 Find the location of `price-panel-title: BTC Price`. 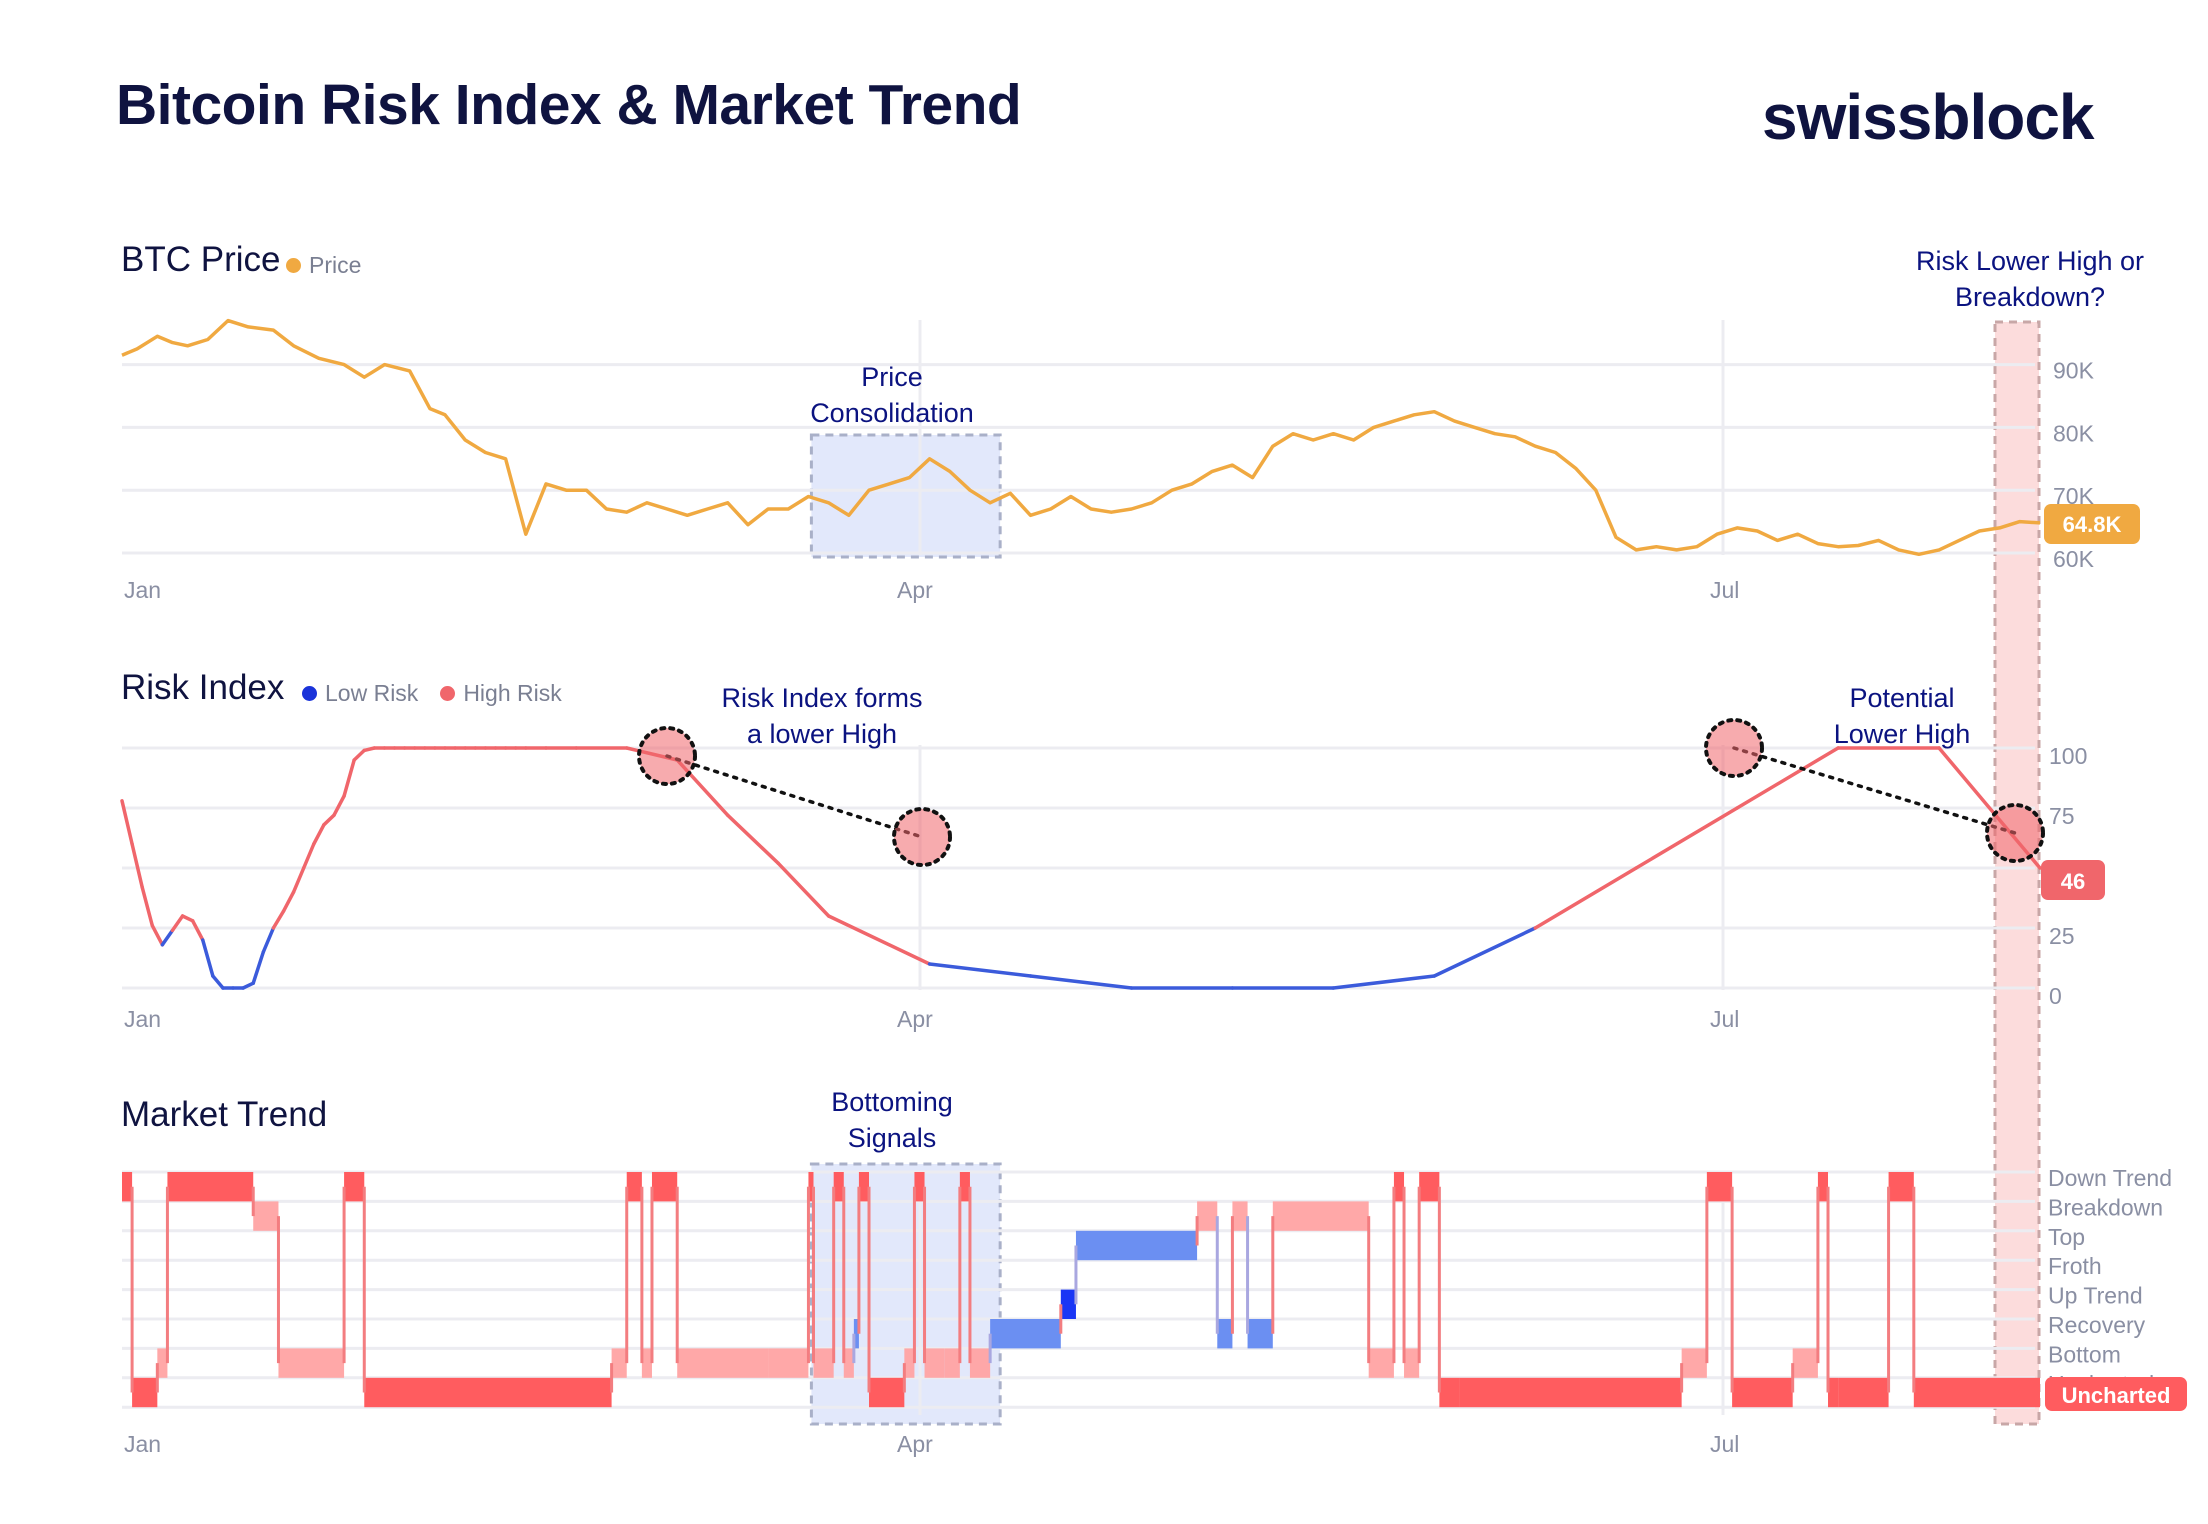

price-panel-title: BTC Price is located at coordinates (201, 259).